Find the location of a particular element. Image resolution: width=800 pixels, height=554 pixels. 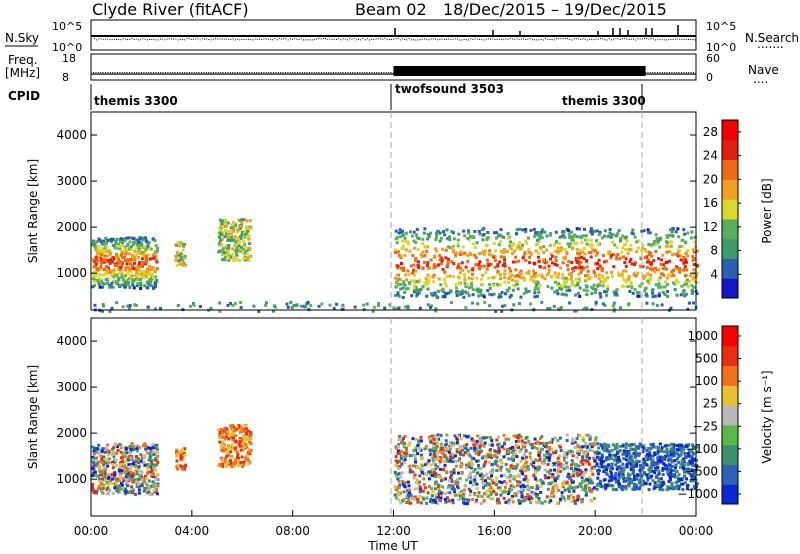

freq-tick-high: 18 is located at coordinates (69, 58).